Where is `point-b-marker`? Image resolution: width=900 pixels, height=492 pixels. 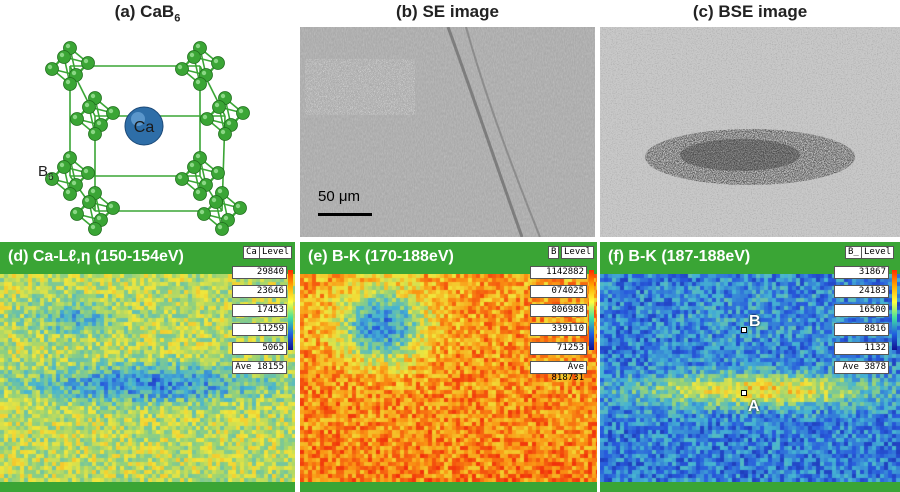 point-b-marker is located at coordinates (744, 330).